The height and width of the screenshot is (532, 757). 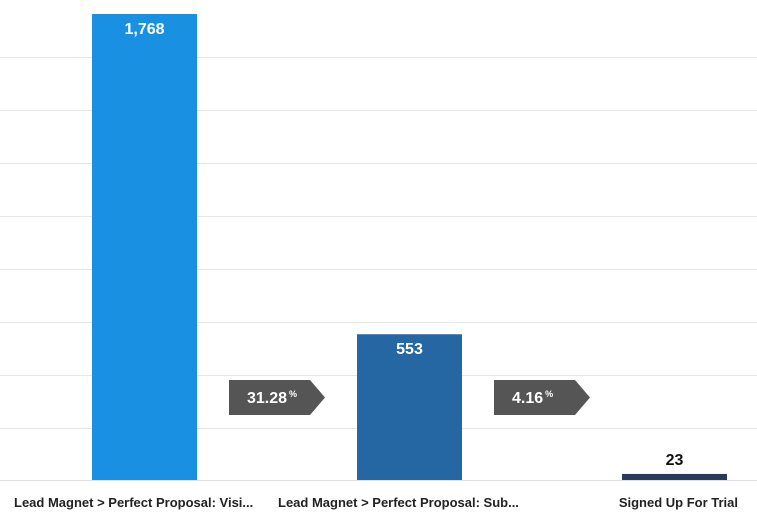 What do you see at coordinates (409, 349) in the screenshot?
I see `bar-value-label-2: 553` at bounding box center [409, 349].